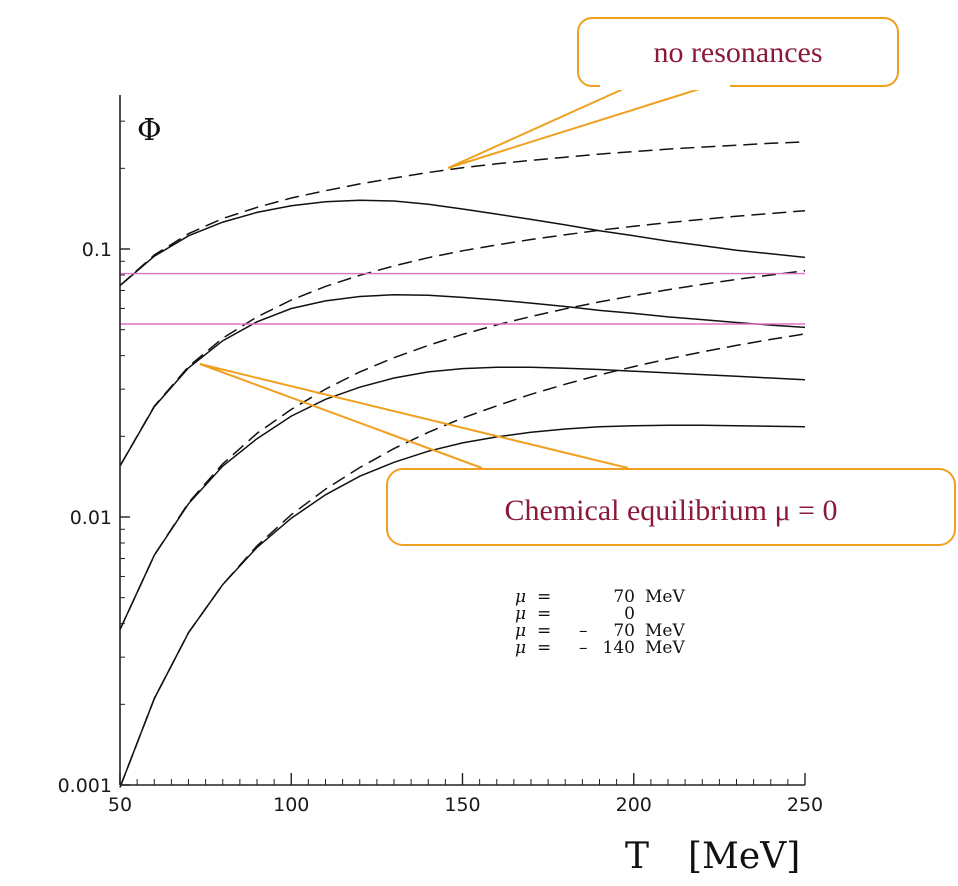 The width and height of the screenshot is (958, 886). What do you see at coordinates (600, 648) in the screenshot?
I see `legend-entry-4: μ = –140 MeV` at bounding box center [600, 648].